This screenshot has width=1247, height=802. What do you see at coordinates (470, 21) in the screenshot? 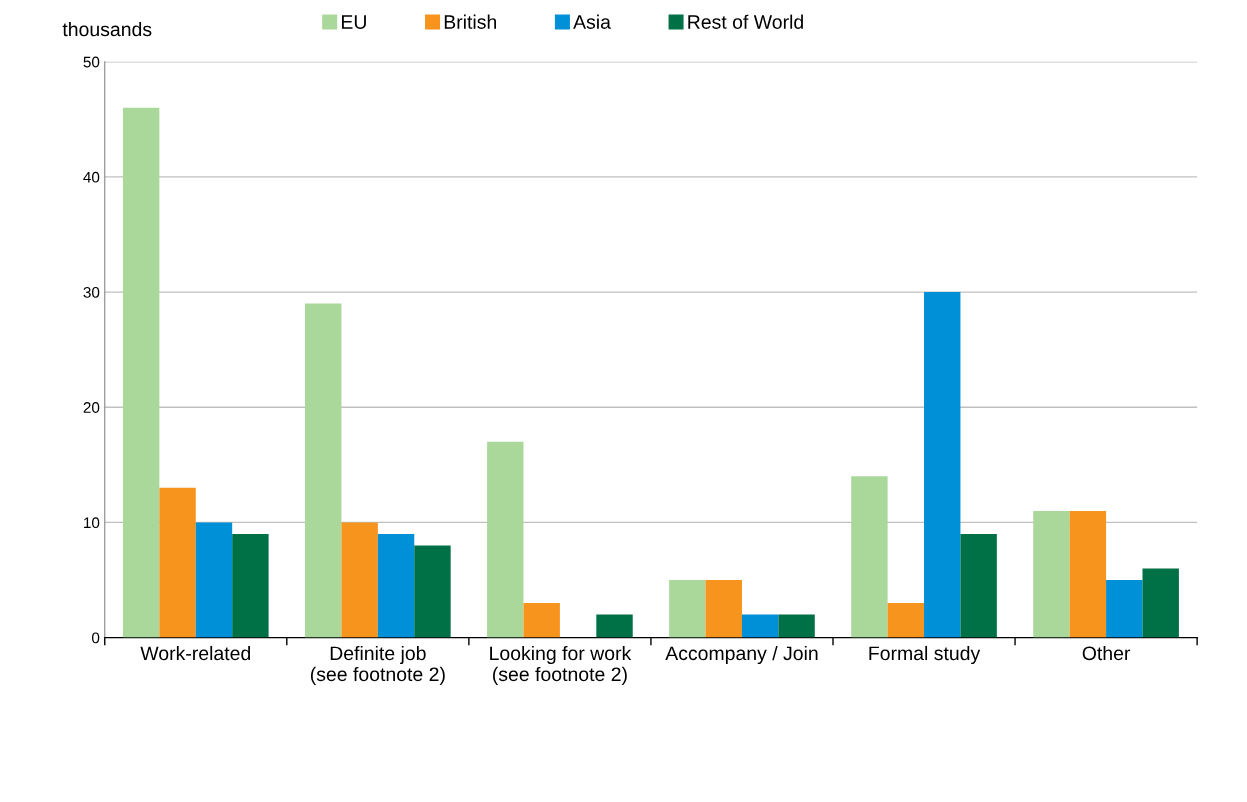
I see `legend-label: British` at bounding box center [470, 21].